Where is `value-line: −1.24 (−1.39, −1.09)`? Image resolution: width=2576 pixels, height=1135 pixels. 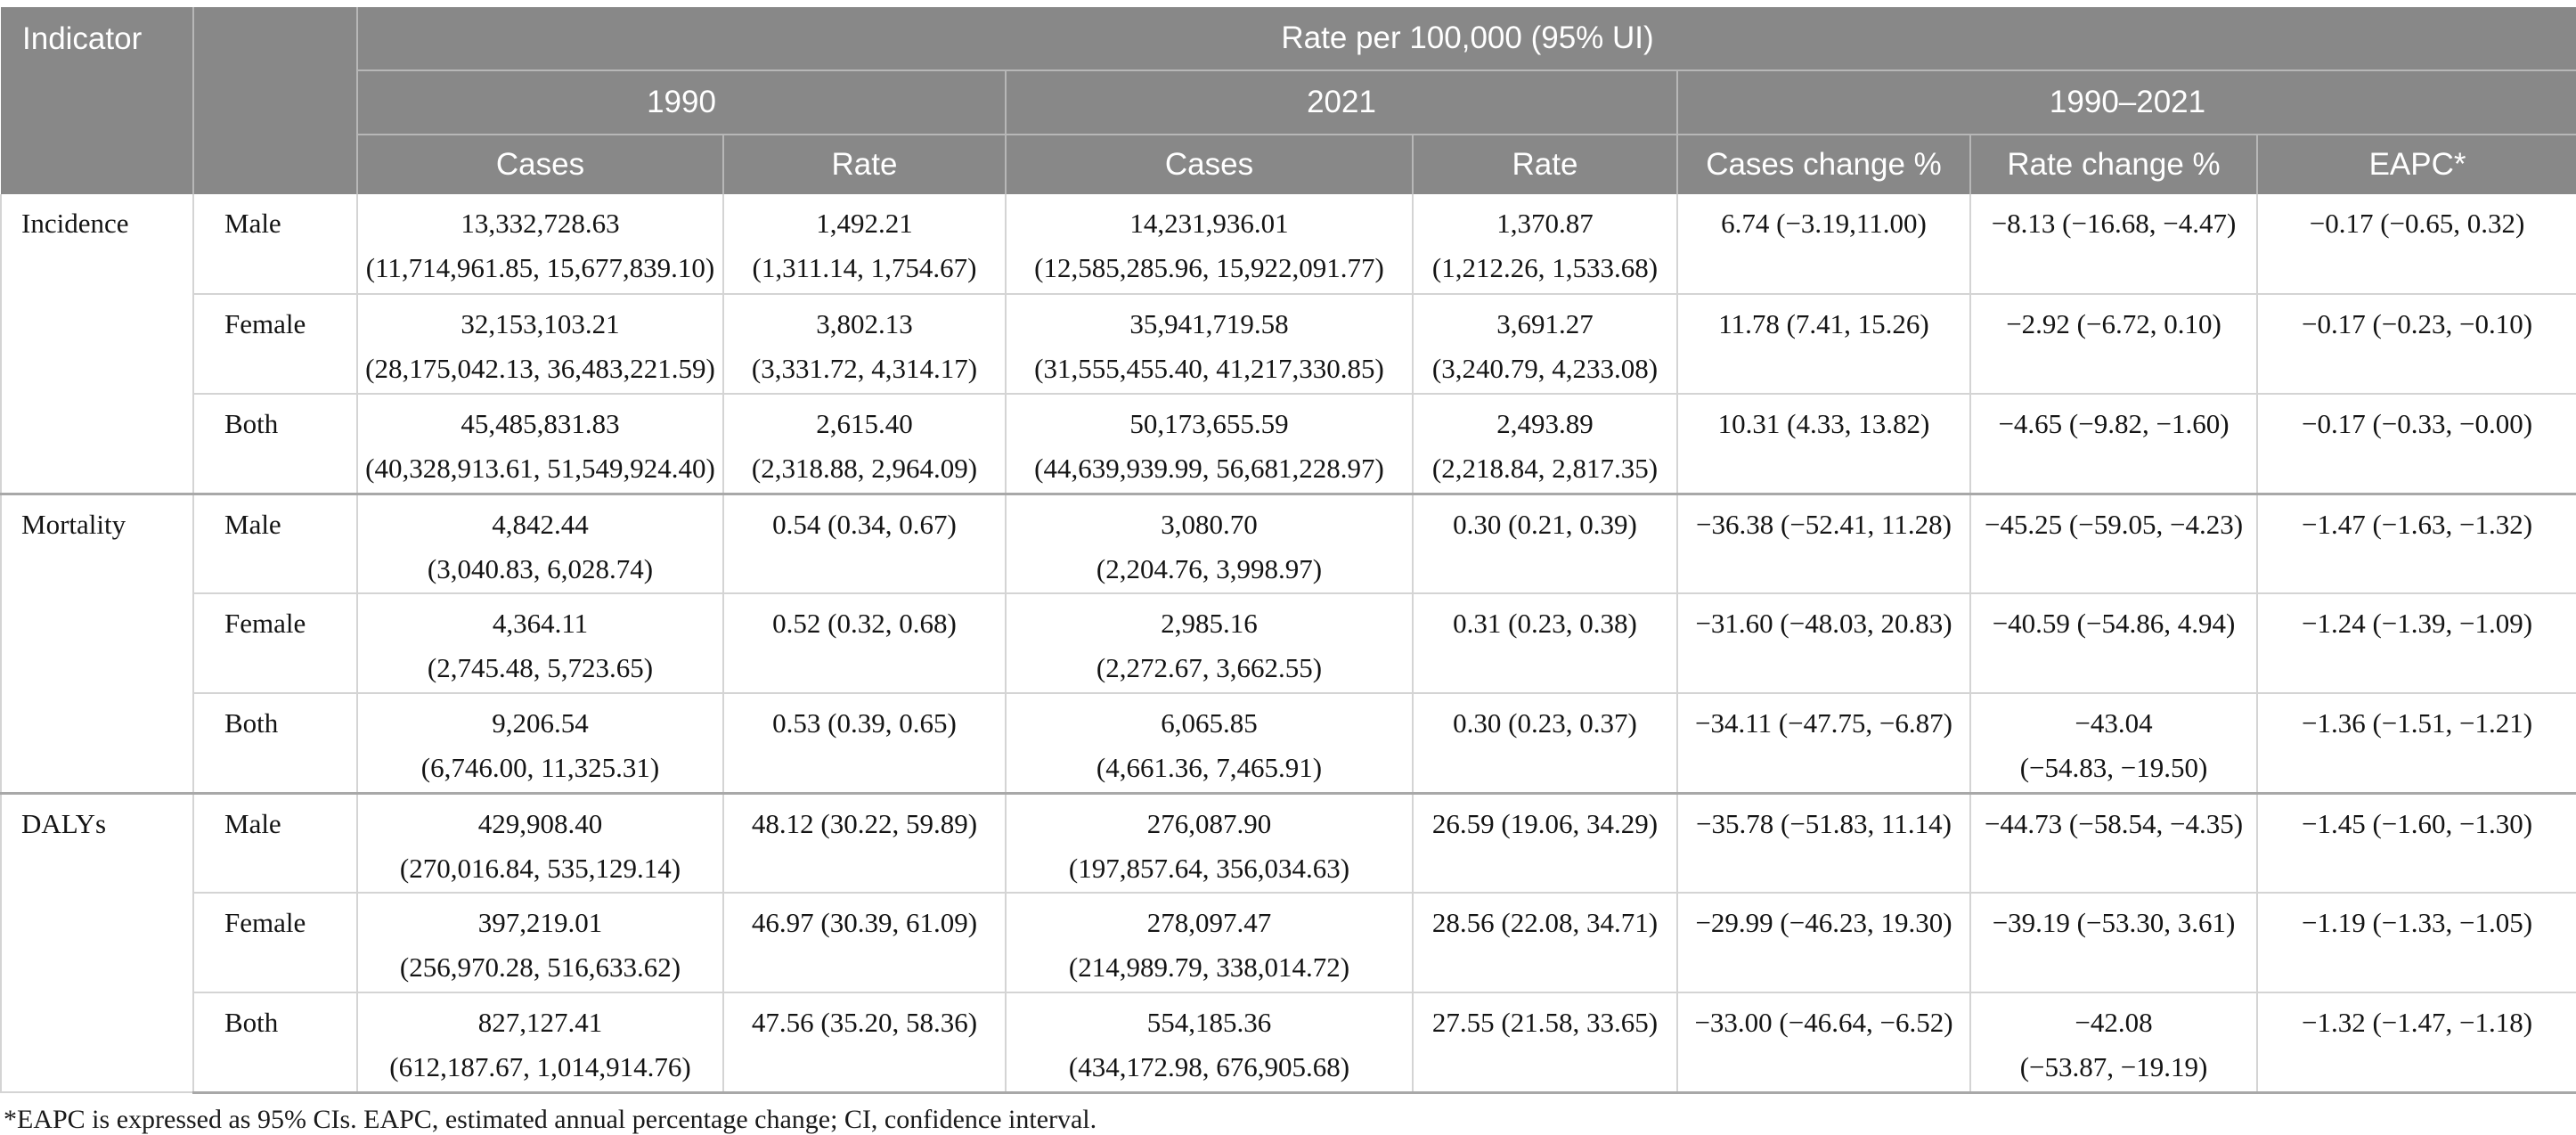
value-line: −1.24 (−1.39, −1.09) is located at coordinates (2417, 623).